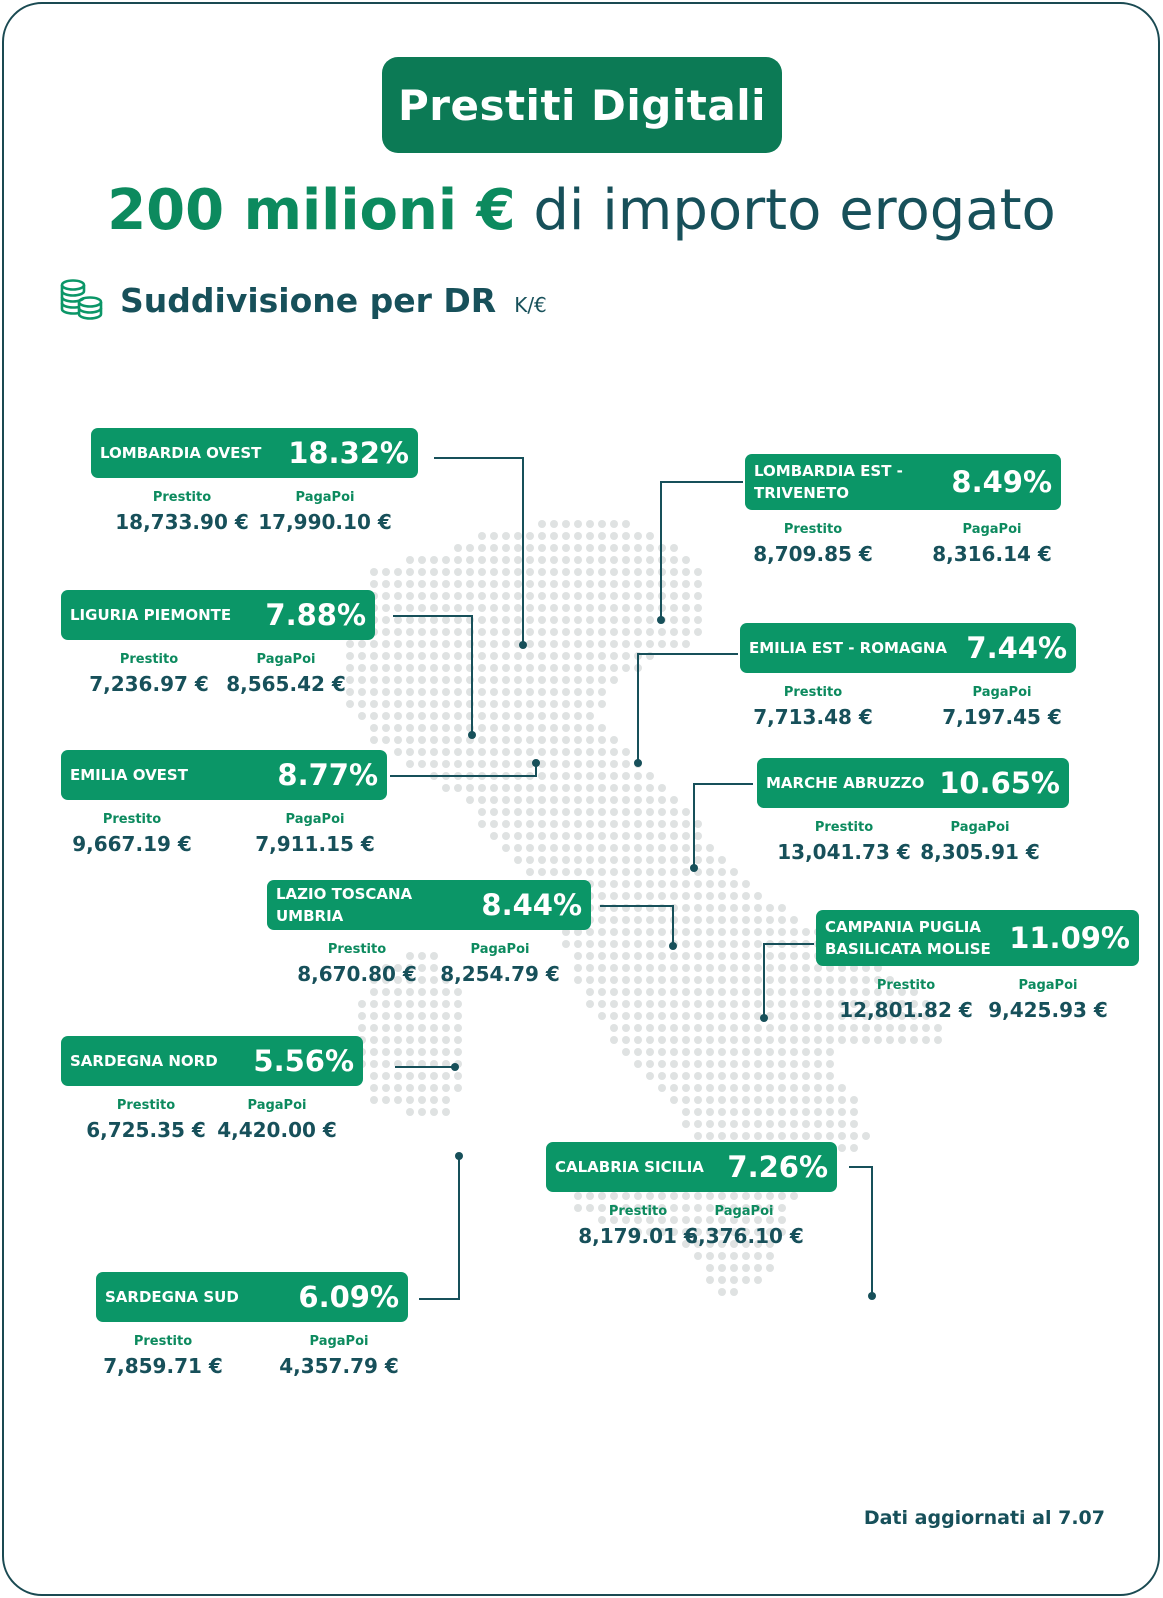  What do you see at coordinates (163, 1366) in the screenshot?
I see `loan-value: 7,859.71 €` at bounding box center [163, 1366].